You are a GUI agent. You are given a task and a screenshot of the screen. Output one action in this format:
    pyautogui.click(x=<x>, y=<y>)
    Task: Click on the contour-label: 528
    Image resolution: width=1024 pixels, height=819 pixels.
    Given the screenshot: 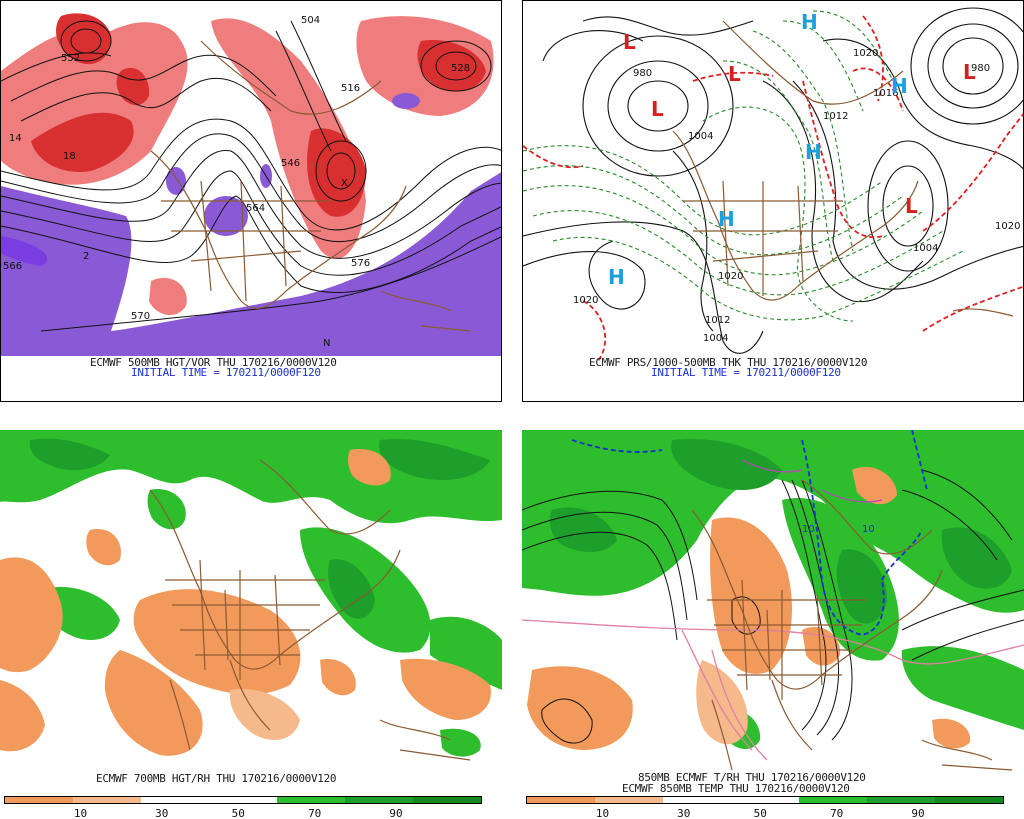 What is the action you would take?
    pyautogui.click(x=460, y=68)
    